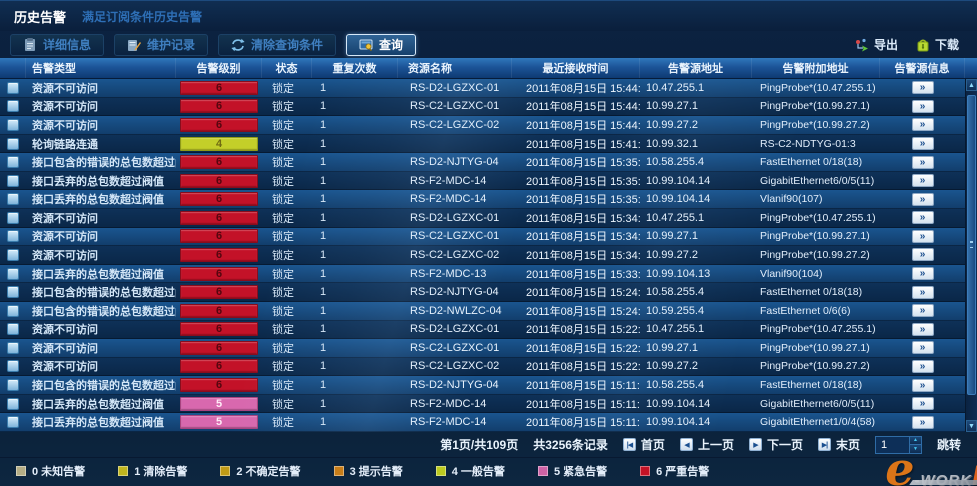  Describe the element at coordinates (971, 85) in the screenshot. I see `scroll-up-arrow-icon: ▲` at that location.